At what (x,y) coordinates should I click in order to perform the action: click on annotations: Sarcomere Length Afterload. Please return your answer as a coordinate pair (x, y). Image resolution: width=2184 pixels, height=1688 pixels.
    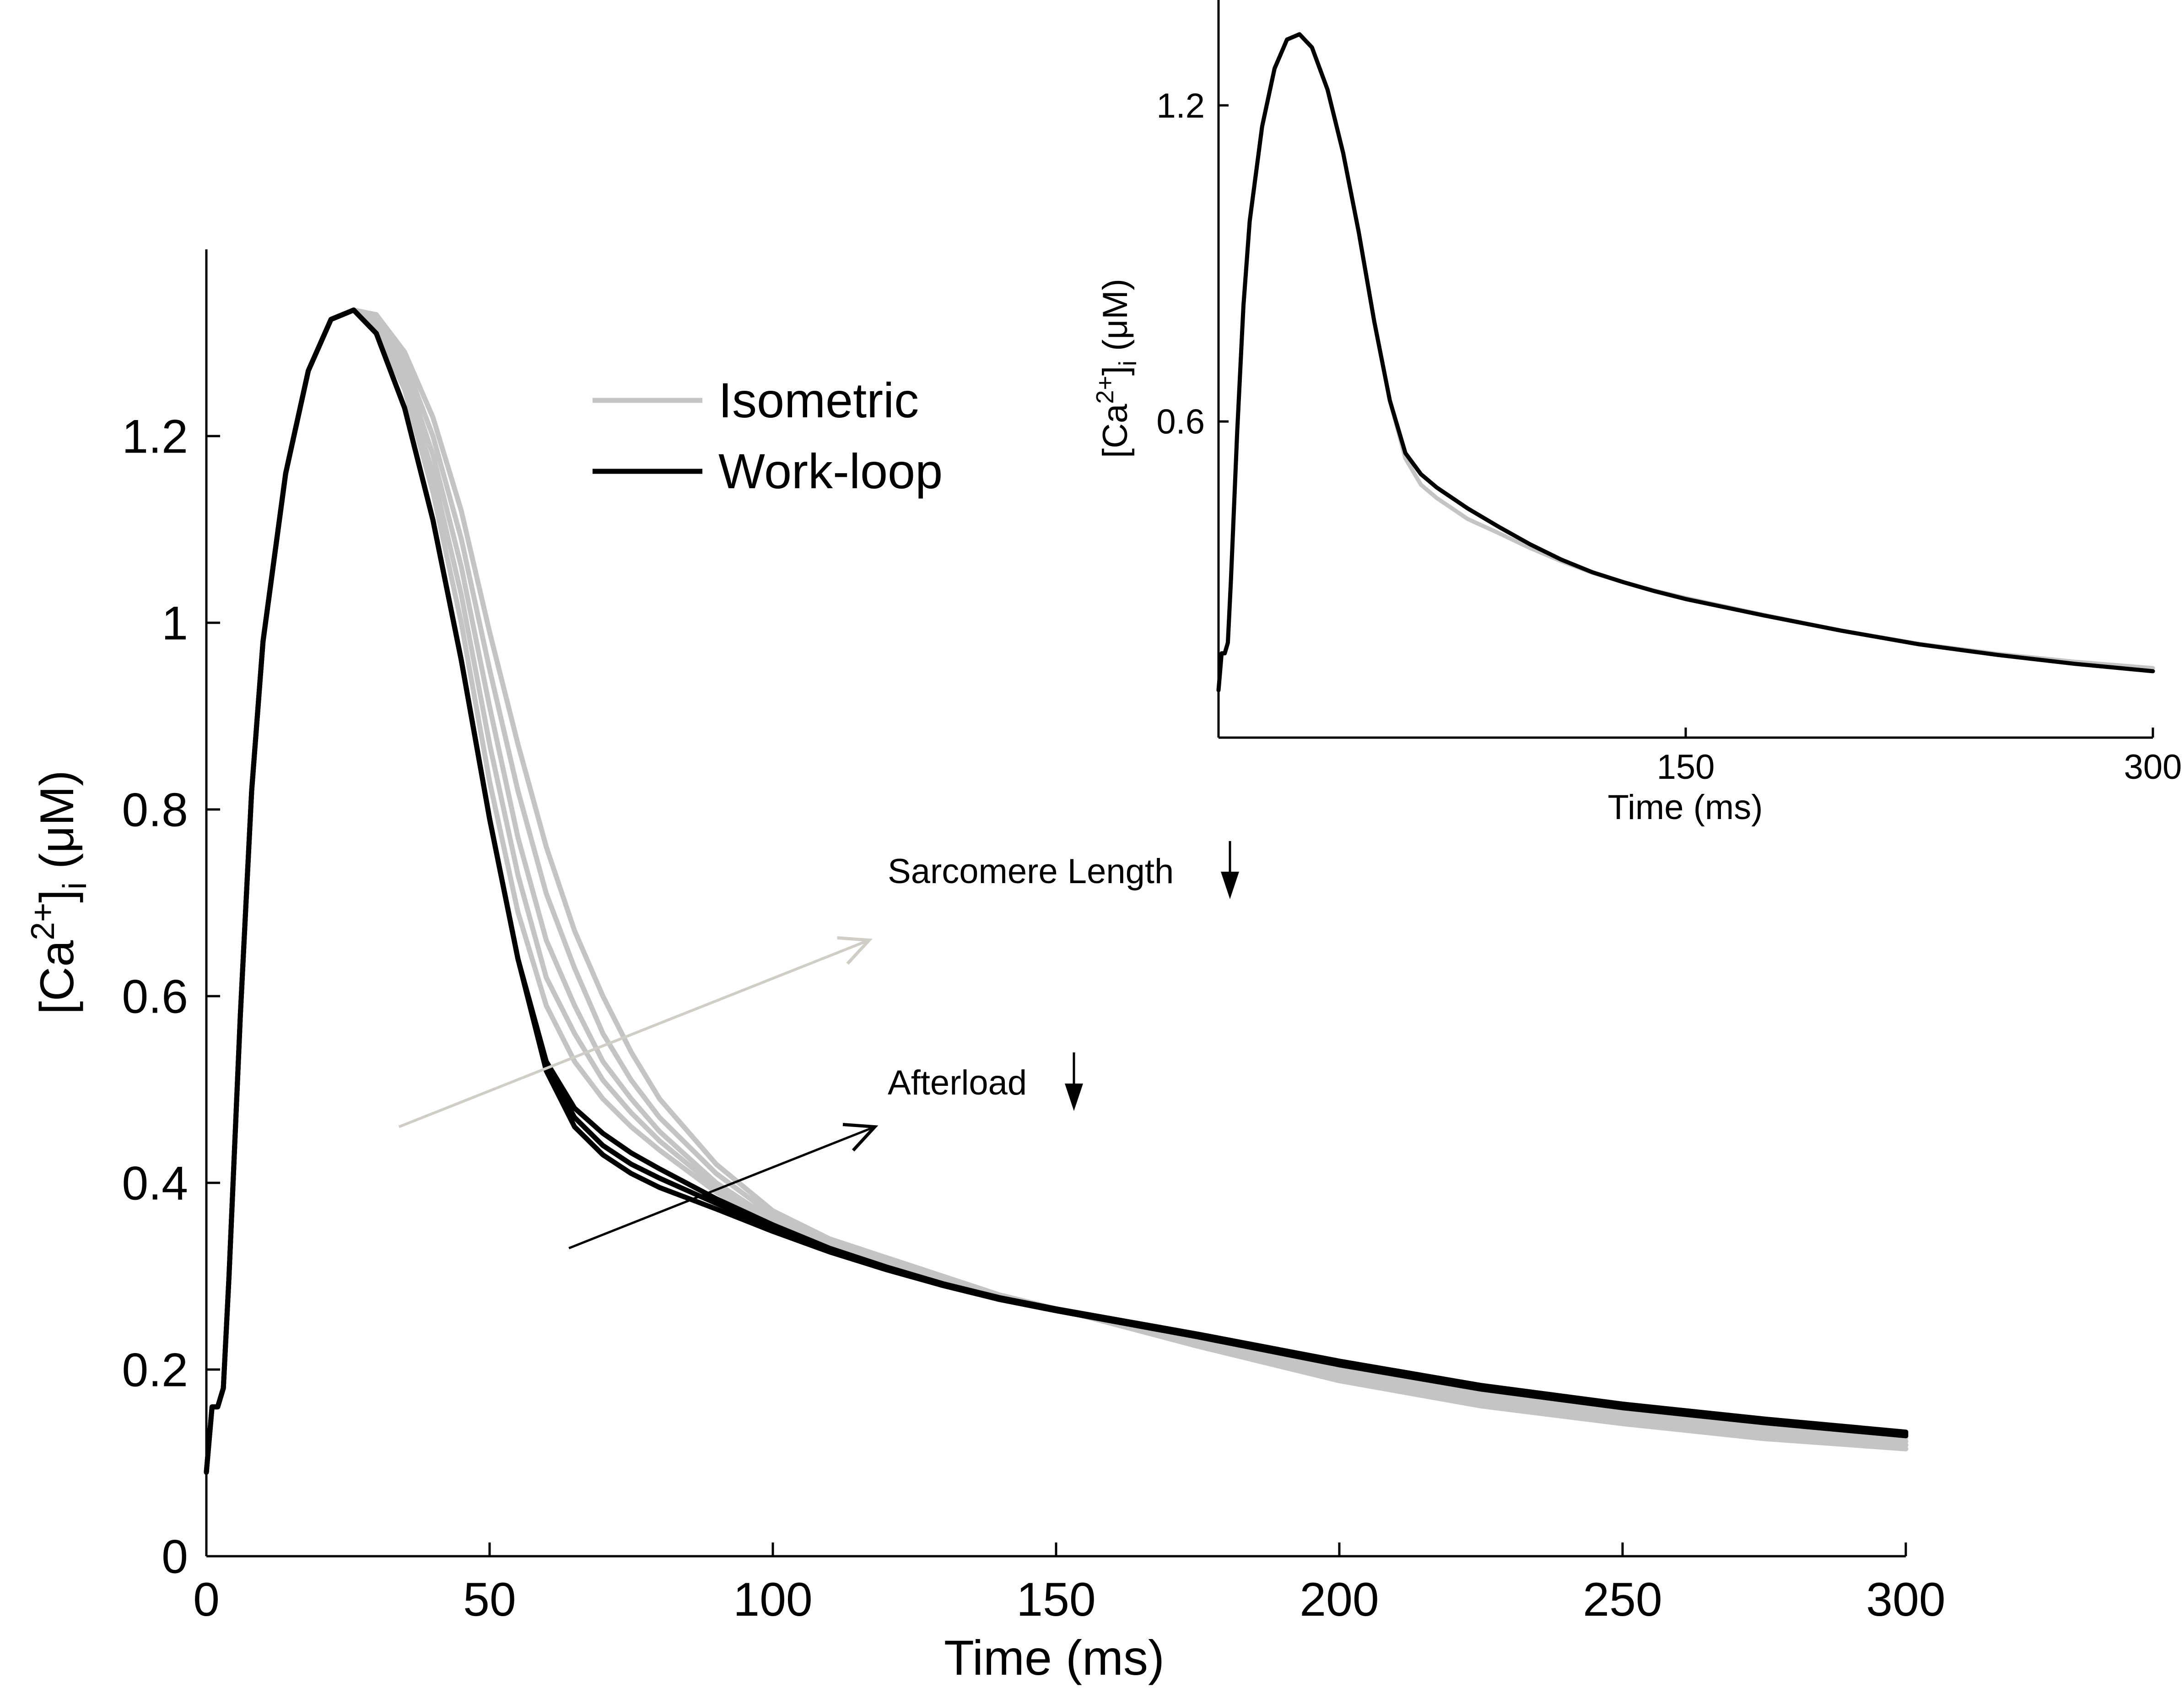
    Looking at the image, I should click on (818, 1045).